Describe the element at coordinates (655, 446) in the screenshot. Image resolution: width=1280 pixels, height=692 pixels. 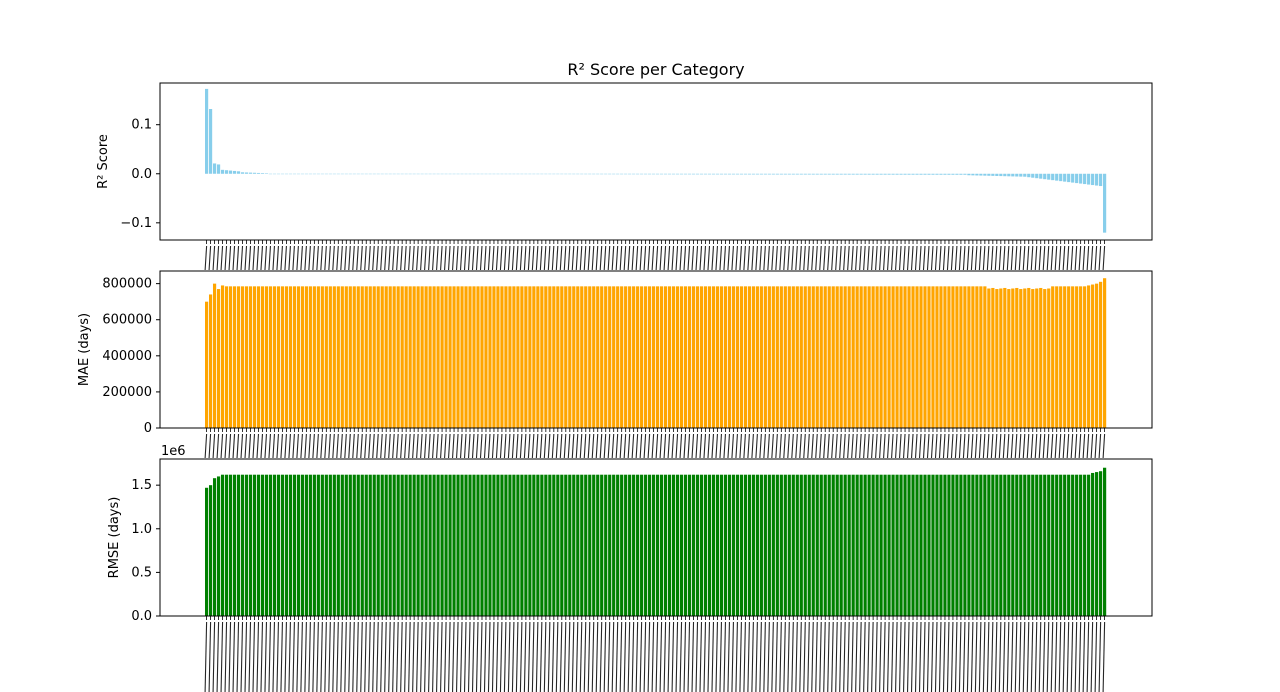
I see `x-tick-label-band` at that location.